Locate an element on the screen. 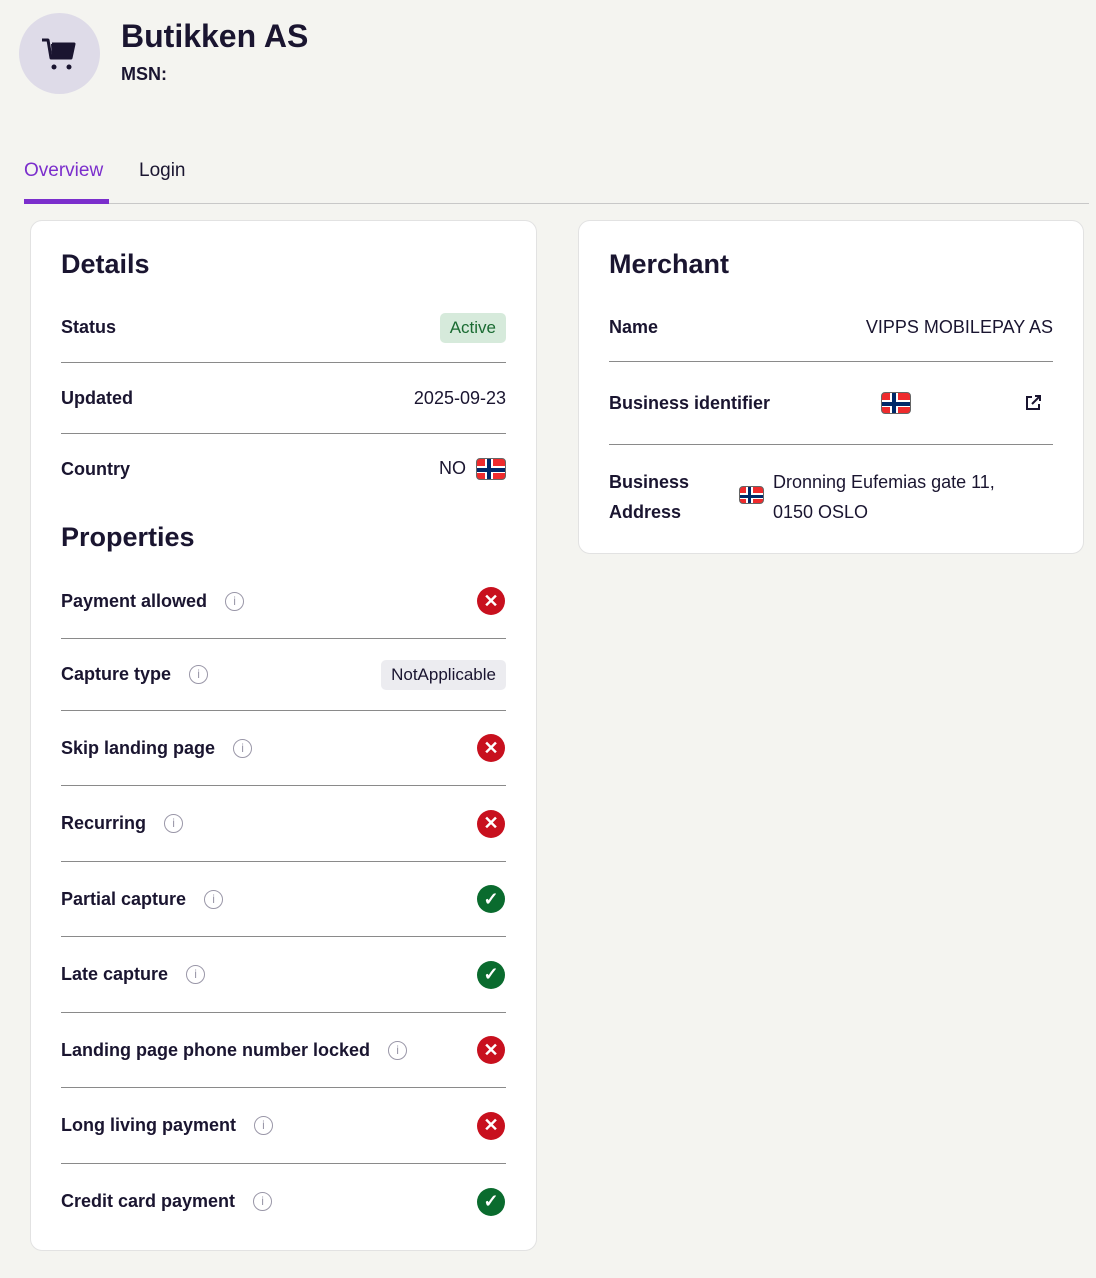  merchant-name-row: Name VIPPS MOBILEPAY AS is located at coordinates (831, 327).